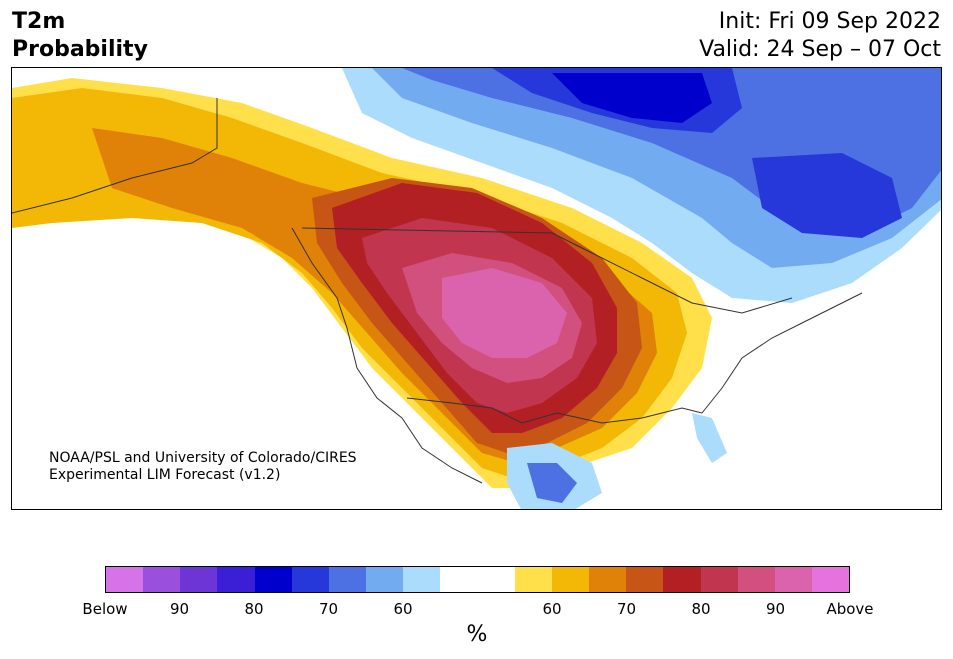 This screenshot has width=953, height=659. Describe the element at coordinates (328, 609) in the screenshot. I see `colorbar-label-below-70: 70` at that location.